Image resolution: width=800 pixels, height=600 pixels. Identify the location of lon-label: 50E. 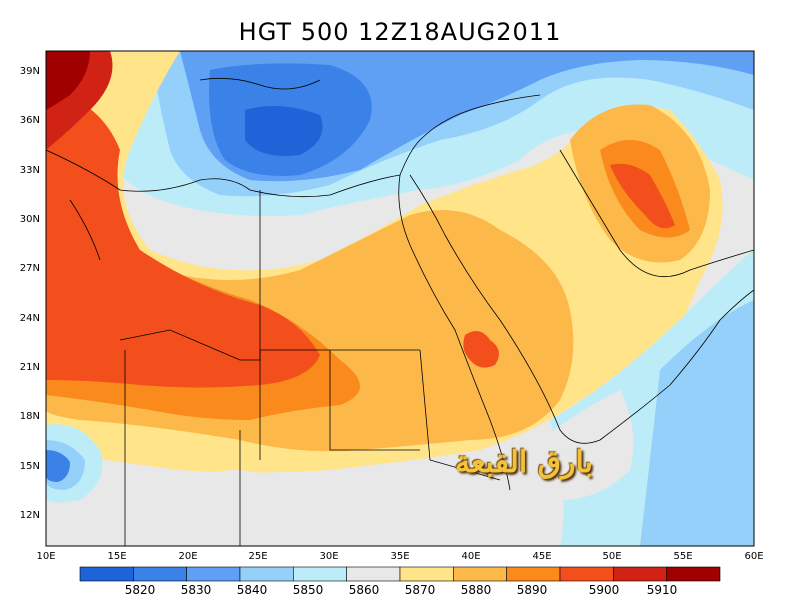
(611, 556).